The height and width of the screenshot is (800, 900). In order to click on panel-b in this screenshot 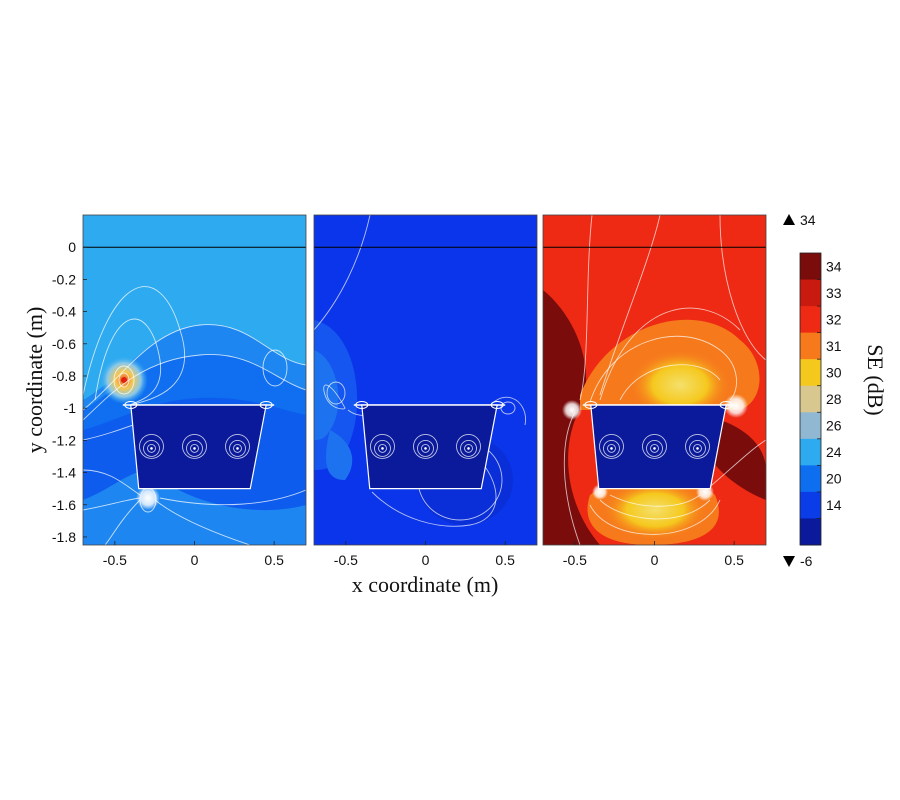, I will do `click(425, 380)`.